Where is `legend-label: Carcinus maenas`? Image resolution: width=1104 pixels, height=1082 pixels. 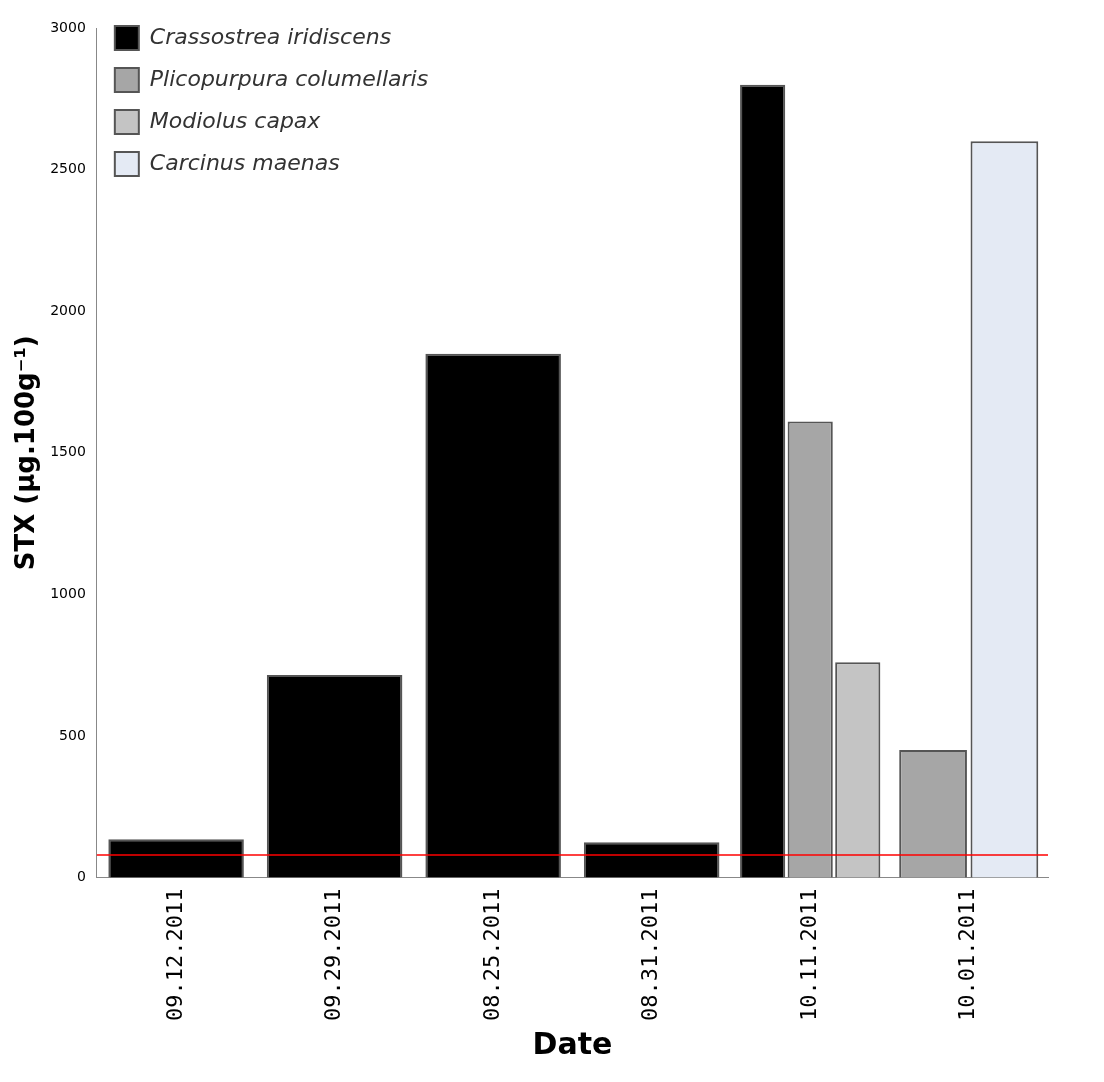
legend-label: Carcinus maenas is located at coordinates (244, 162).